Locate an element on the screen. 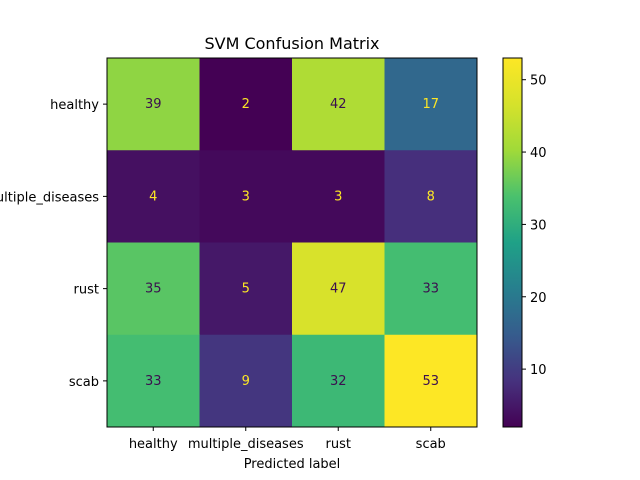  colorbar-ticks: 10 20 30 40 50 is located at coordinates (534, 226).